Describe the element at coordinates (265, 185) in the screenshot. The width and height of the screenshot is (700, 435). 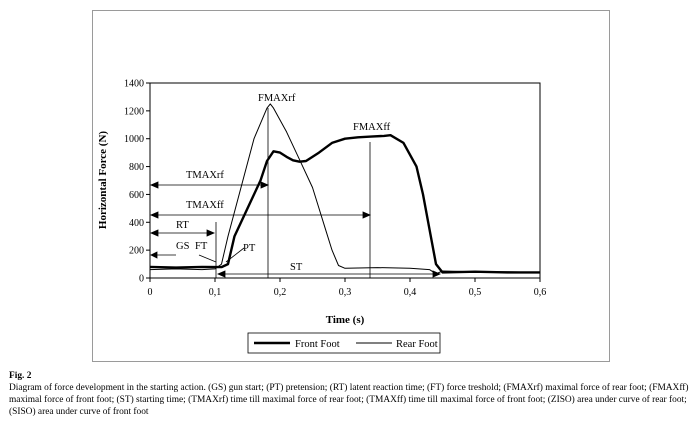
I see `tmaxrf-arrowhead-right` at that location.